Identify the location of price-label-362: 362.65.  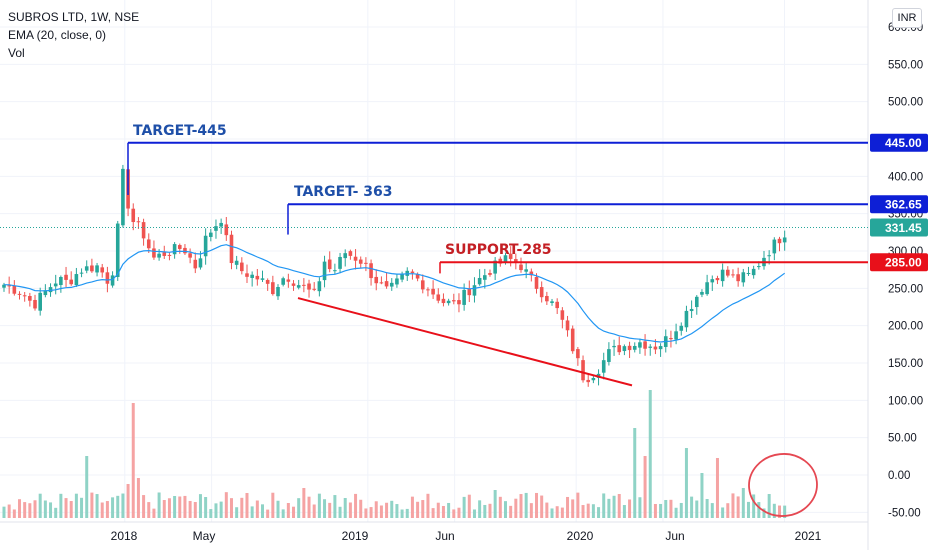
(903, 205).